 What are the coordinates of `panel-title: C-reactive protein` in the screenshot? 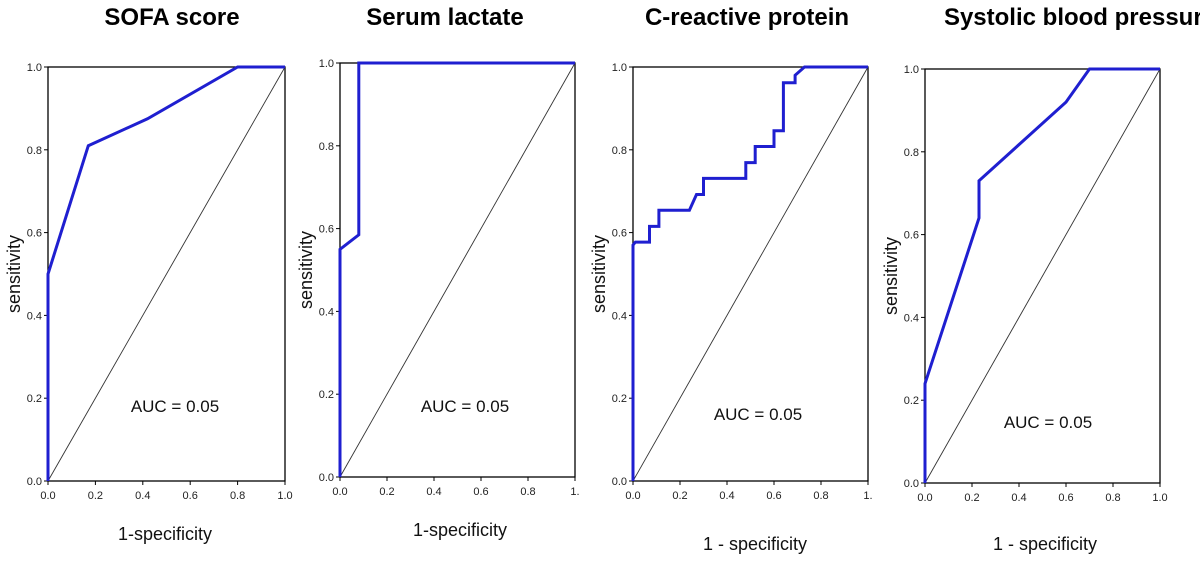 It's located at (747, 17).